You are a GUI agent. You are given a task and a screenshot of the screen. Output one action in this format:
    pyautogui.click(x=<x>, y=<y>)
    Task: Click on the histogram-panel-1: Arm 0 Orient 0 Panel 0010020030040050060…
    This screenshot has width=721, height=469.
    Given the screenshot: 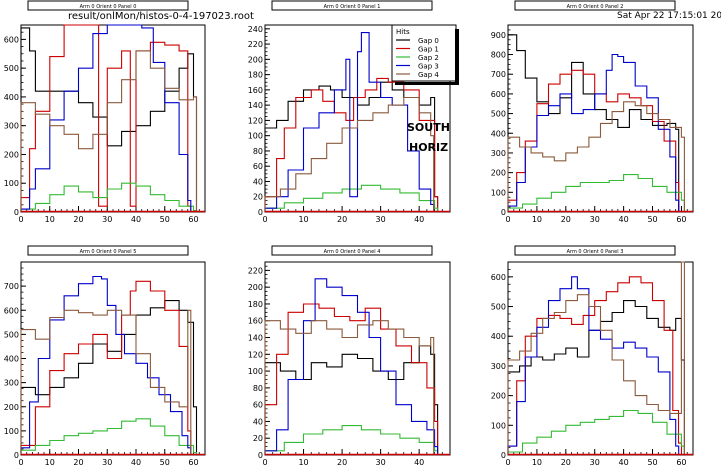 What is the action you would take?
    pyautogui.click(x=105, y=112)
    